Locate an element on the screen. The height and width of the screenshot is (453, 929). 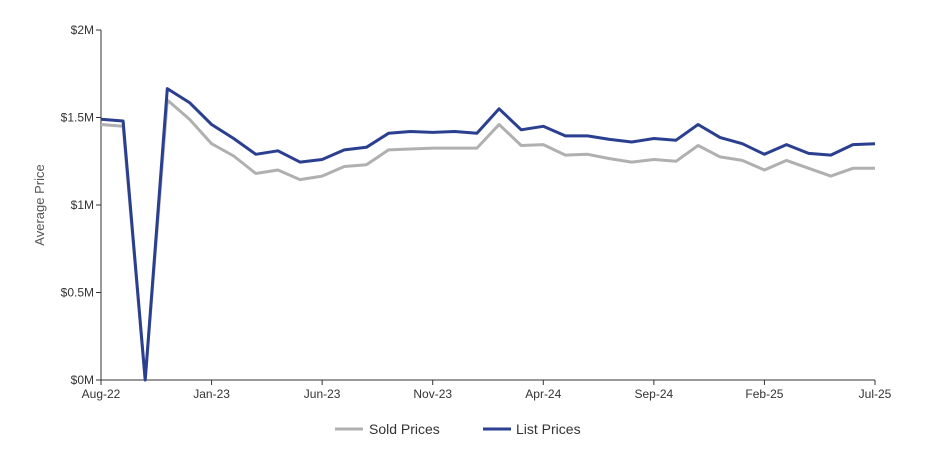
x-tick-label: Feb-25 is located at coordinates (764, 394).